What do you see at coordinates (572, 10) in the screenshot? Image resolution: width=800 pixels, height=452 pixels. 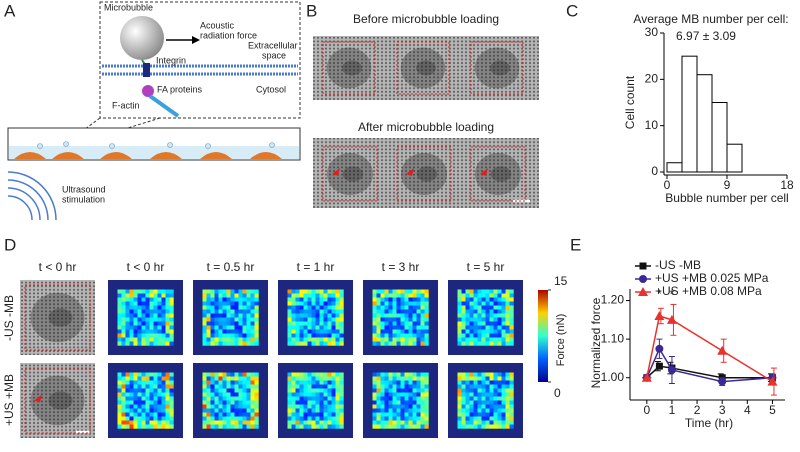 I see `panel-letter: C` at bounding box center [572, 10].